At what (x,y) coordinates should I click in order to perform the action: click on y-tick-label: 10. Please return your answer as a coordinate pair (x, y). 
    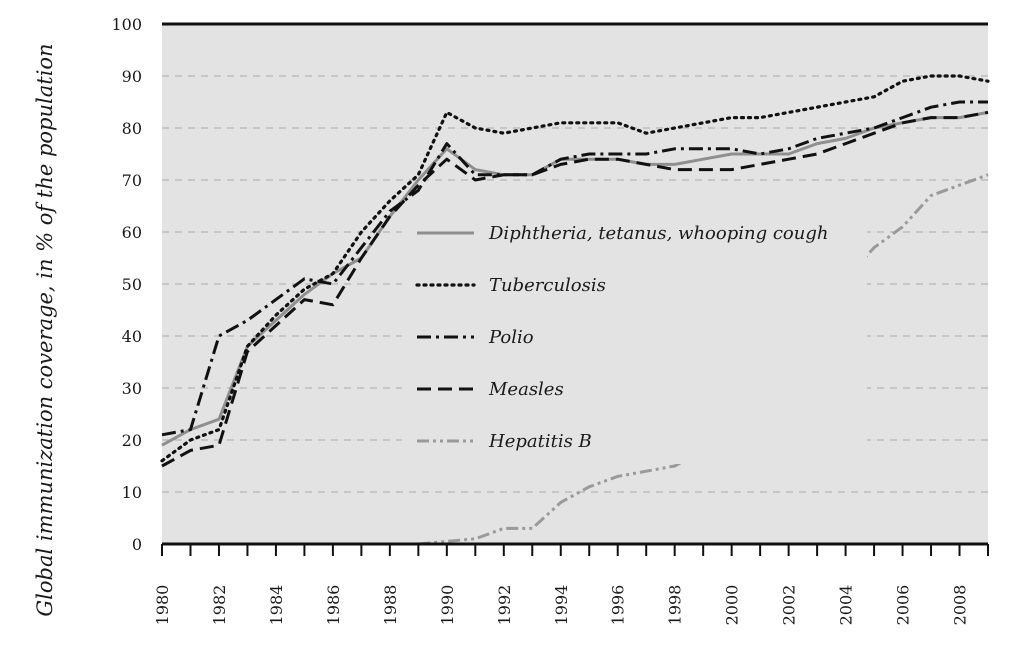
    Looking at the image, I should click on (132, 492).